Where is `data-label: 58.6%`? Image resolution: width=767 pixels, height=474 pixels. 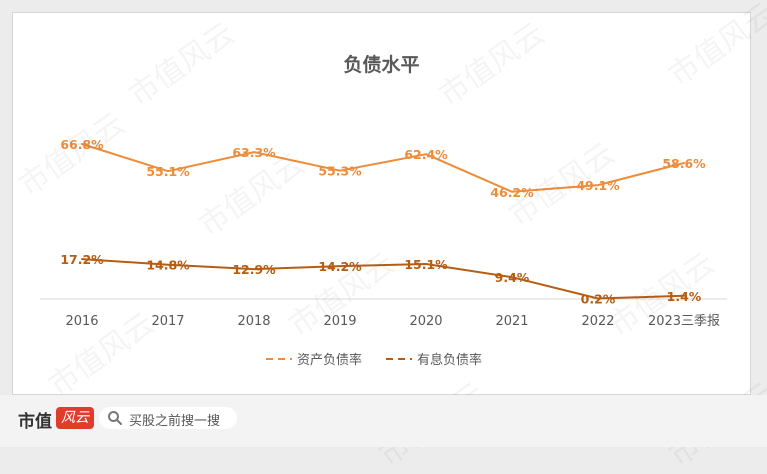
data-label: 58.6% is located at coordinates (684, 163).